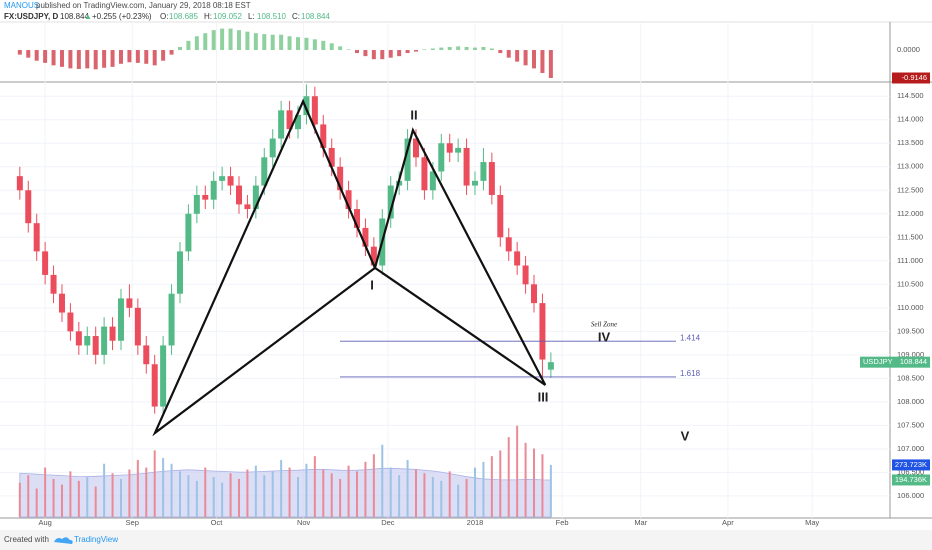  Describe the element at coordinates (910, 471) in the screenshot. I see `y-tick-label: 106.500` at that location.